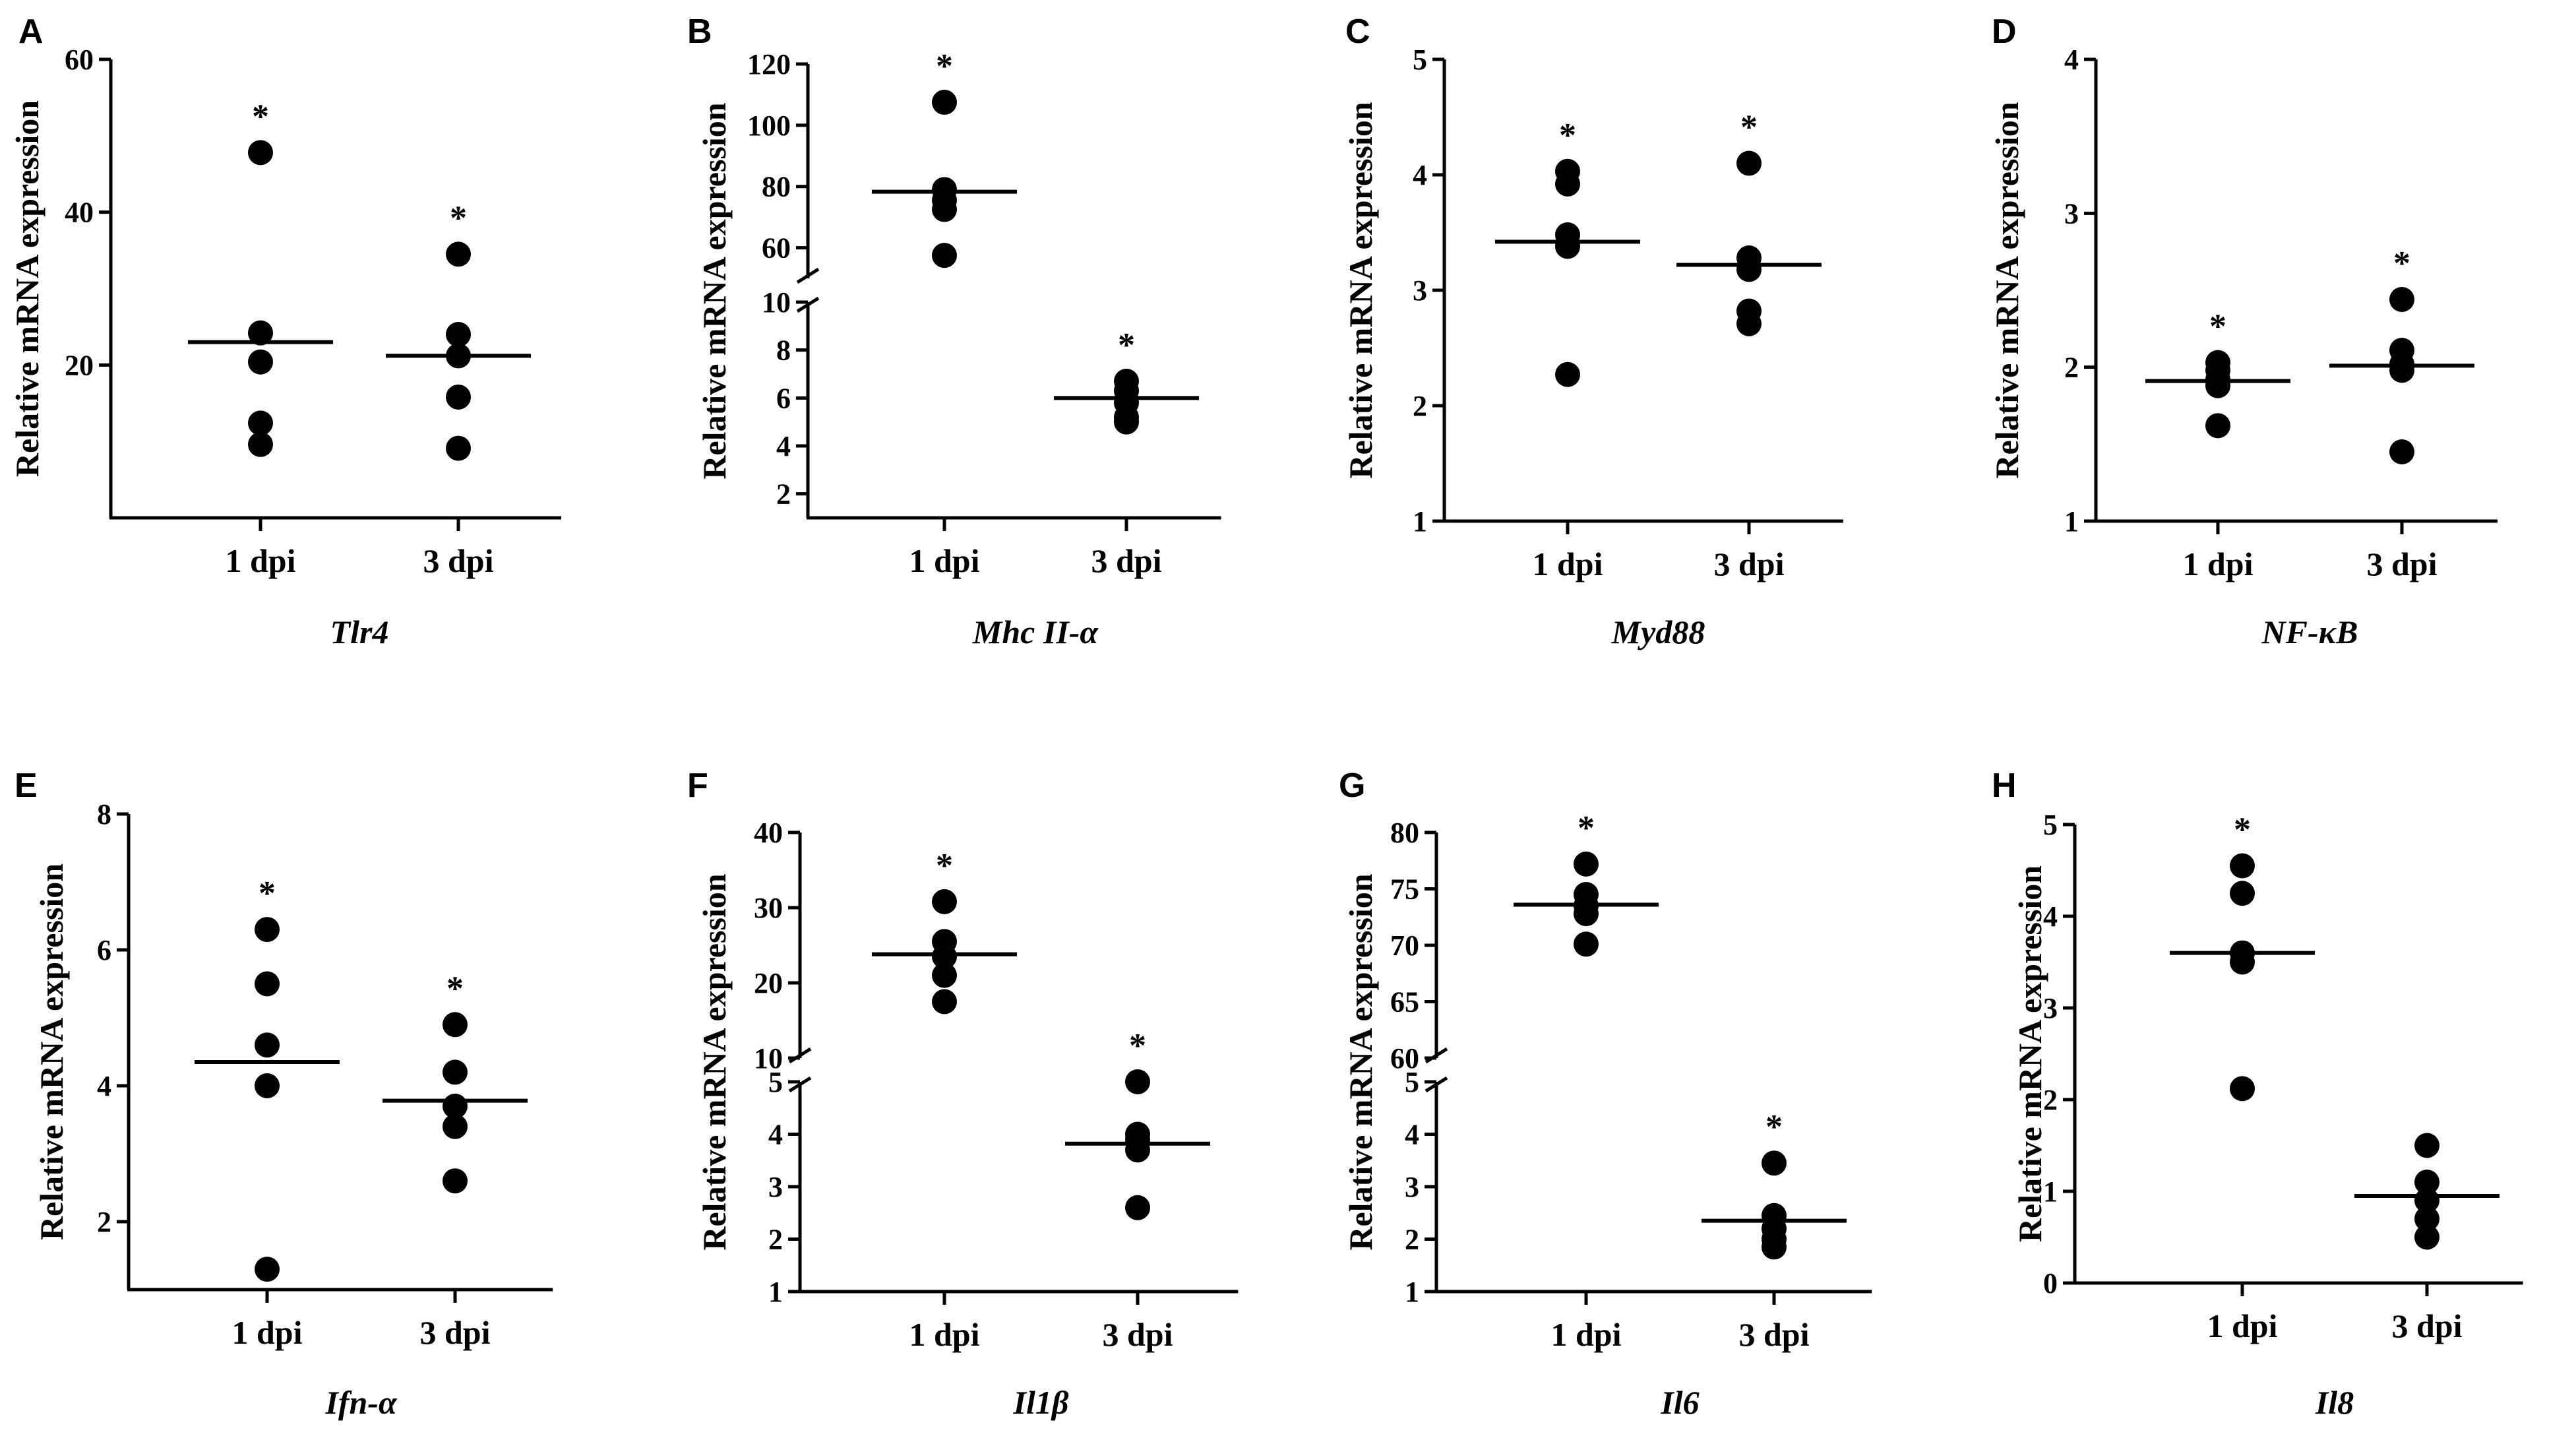 The image size is (2576, 1440). Describe the element at coordinates (79, 365) in the screenshot. I see `y-tick-label: 20` at that location.